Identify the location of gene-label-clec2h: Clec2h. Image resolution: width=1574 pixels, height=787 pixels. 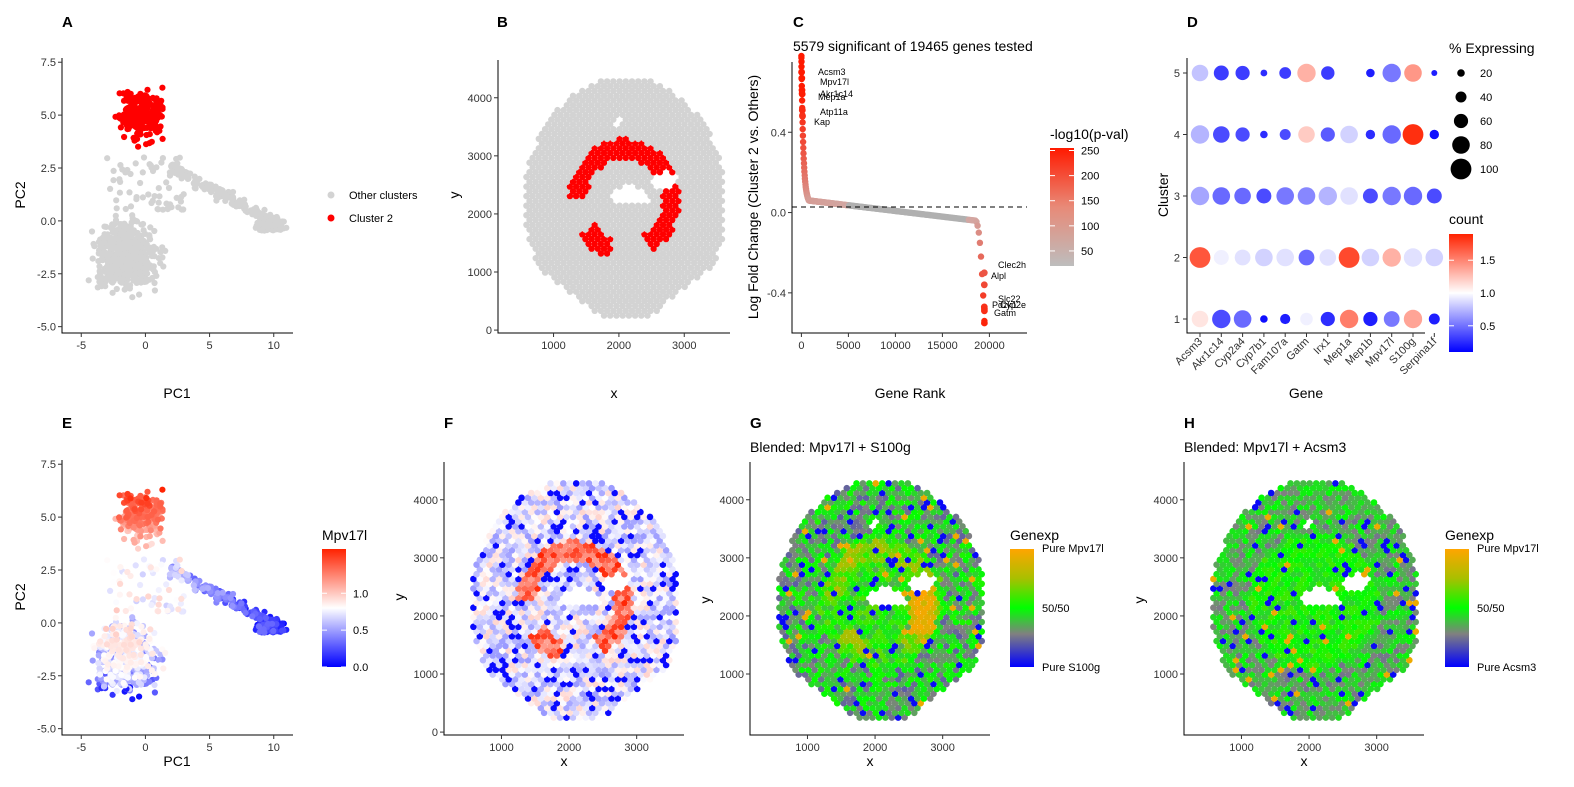
(1012, 265).